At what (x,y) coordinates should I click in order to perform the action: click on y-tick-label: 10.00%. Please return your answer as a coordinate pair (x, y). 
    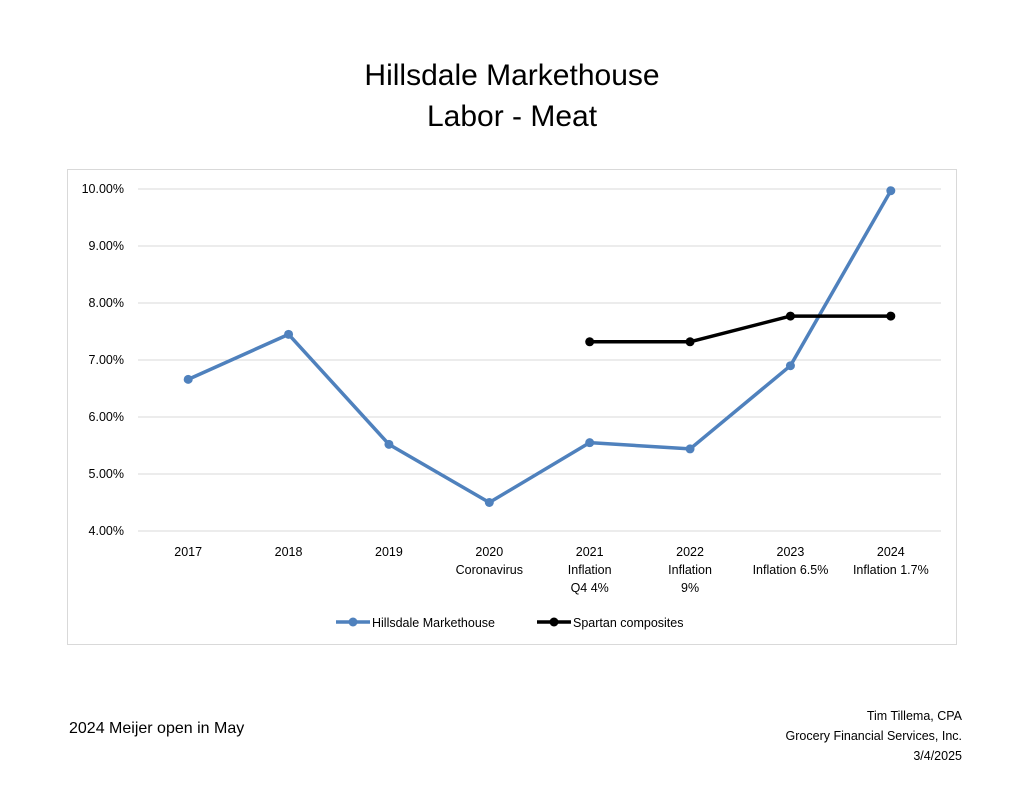
    Looking at the image, I should click on (103, 189).